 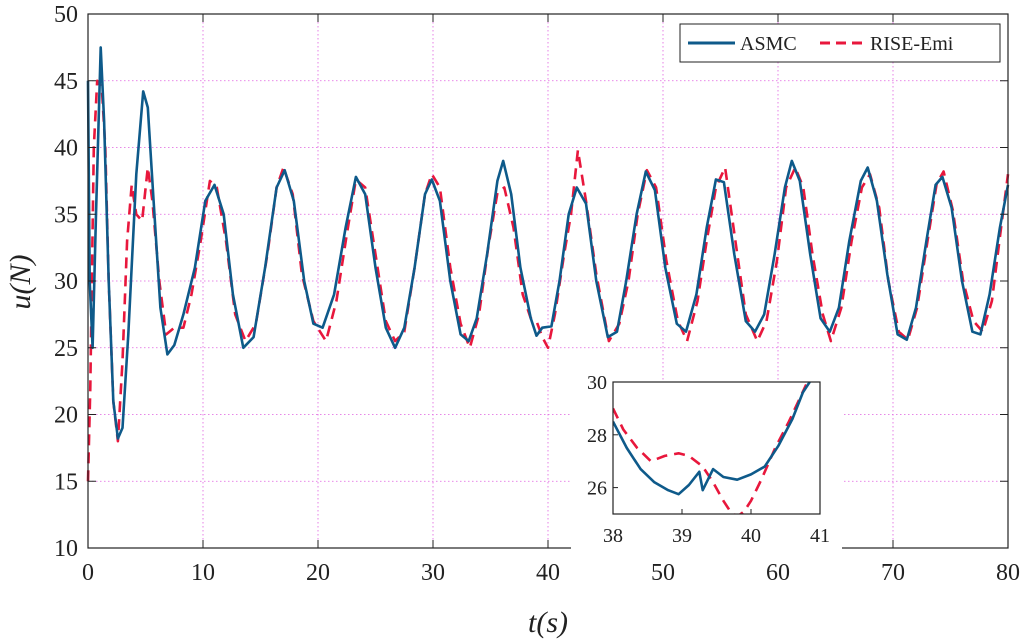 What do you see at coordinates (751, 536) in the screenshot?
I see `inset-x-tick-label: 40` at bounding box center [751, 536].